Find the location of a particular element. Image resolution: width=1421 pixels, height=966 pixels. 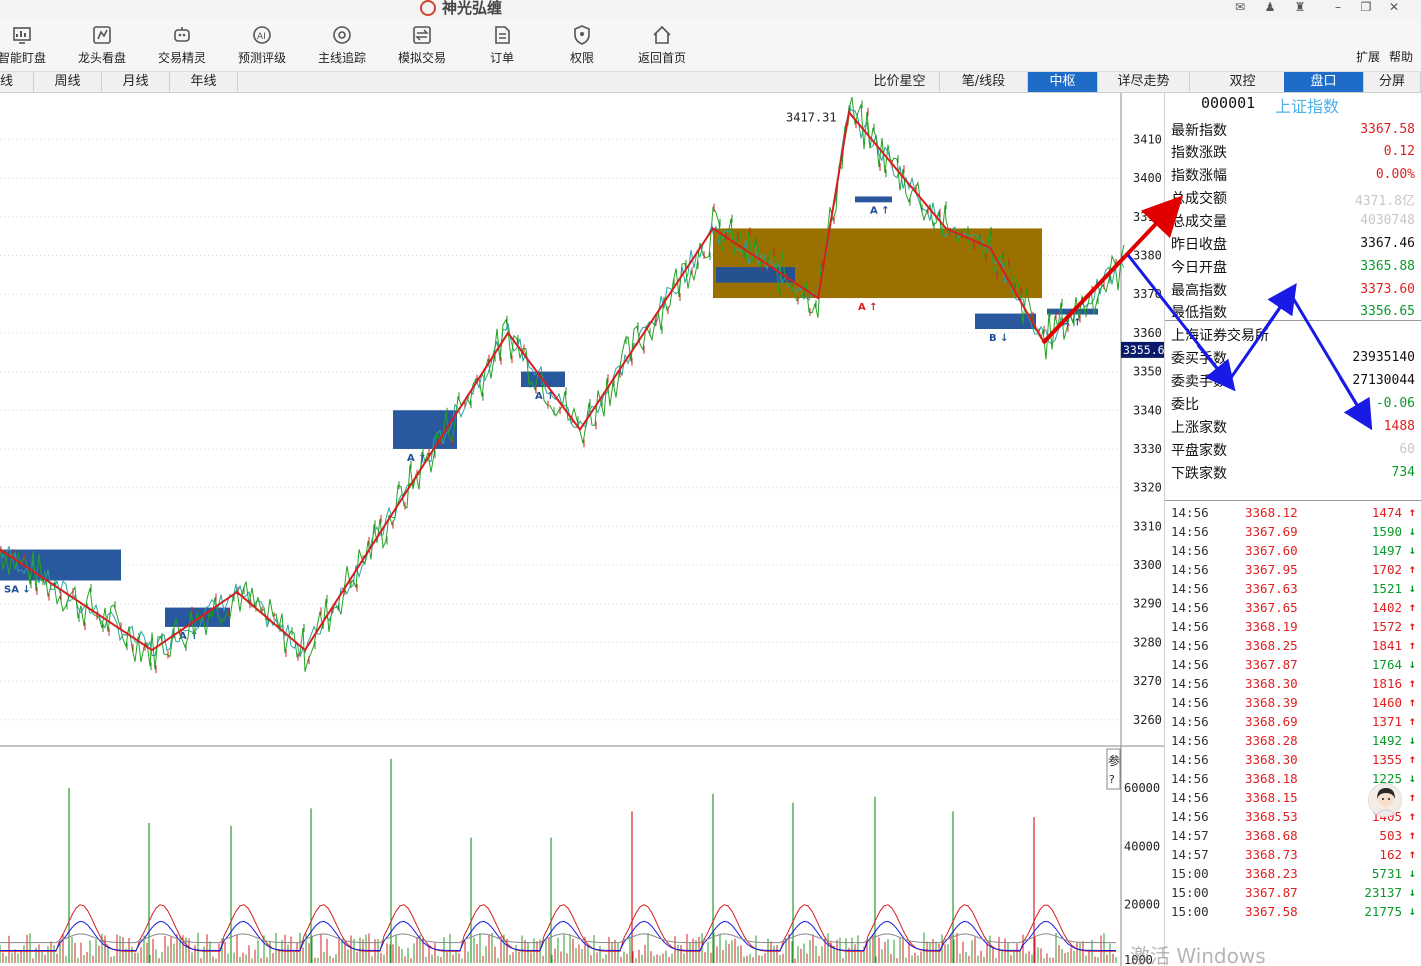

quote-row: 委比 -0.06 is located at coordinates (1296, 405).